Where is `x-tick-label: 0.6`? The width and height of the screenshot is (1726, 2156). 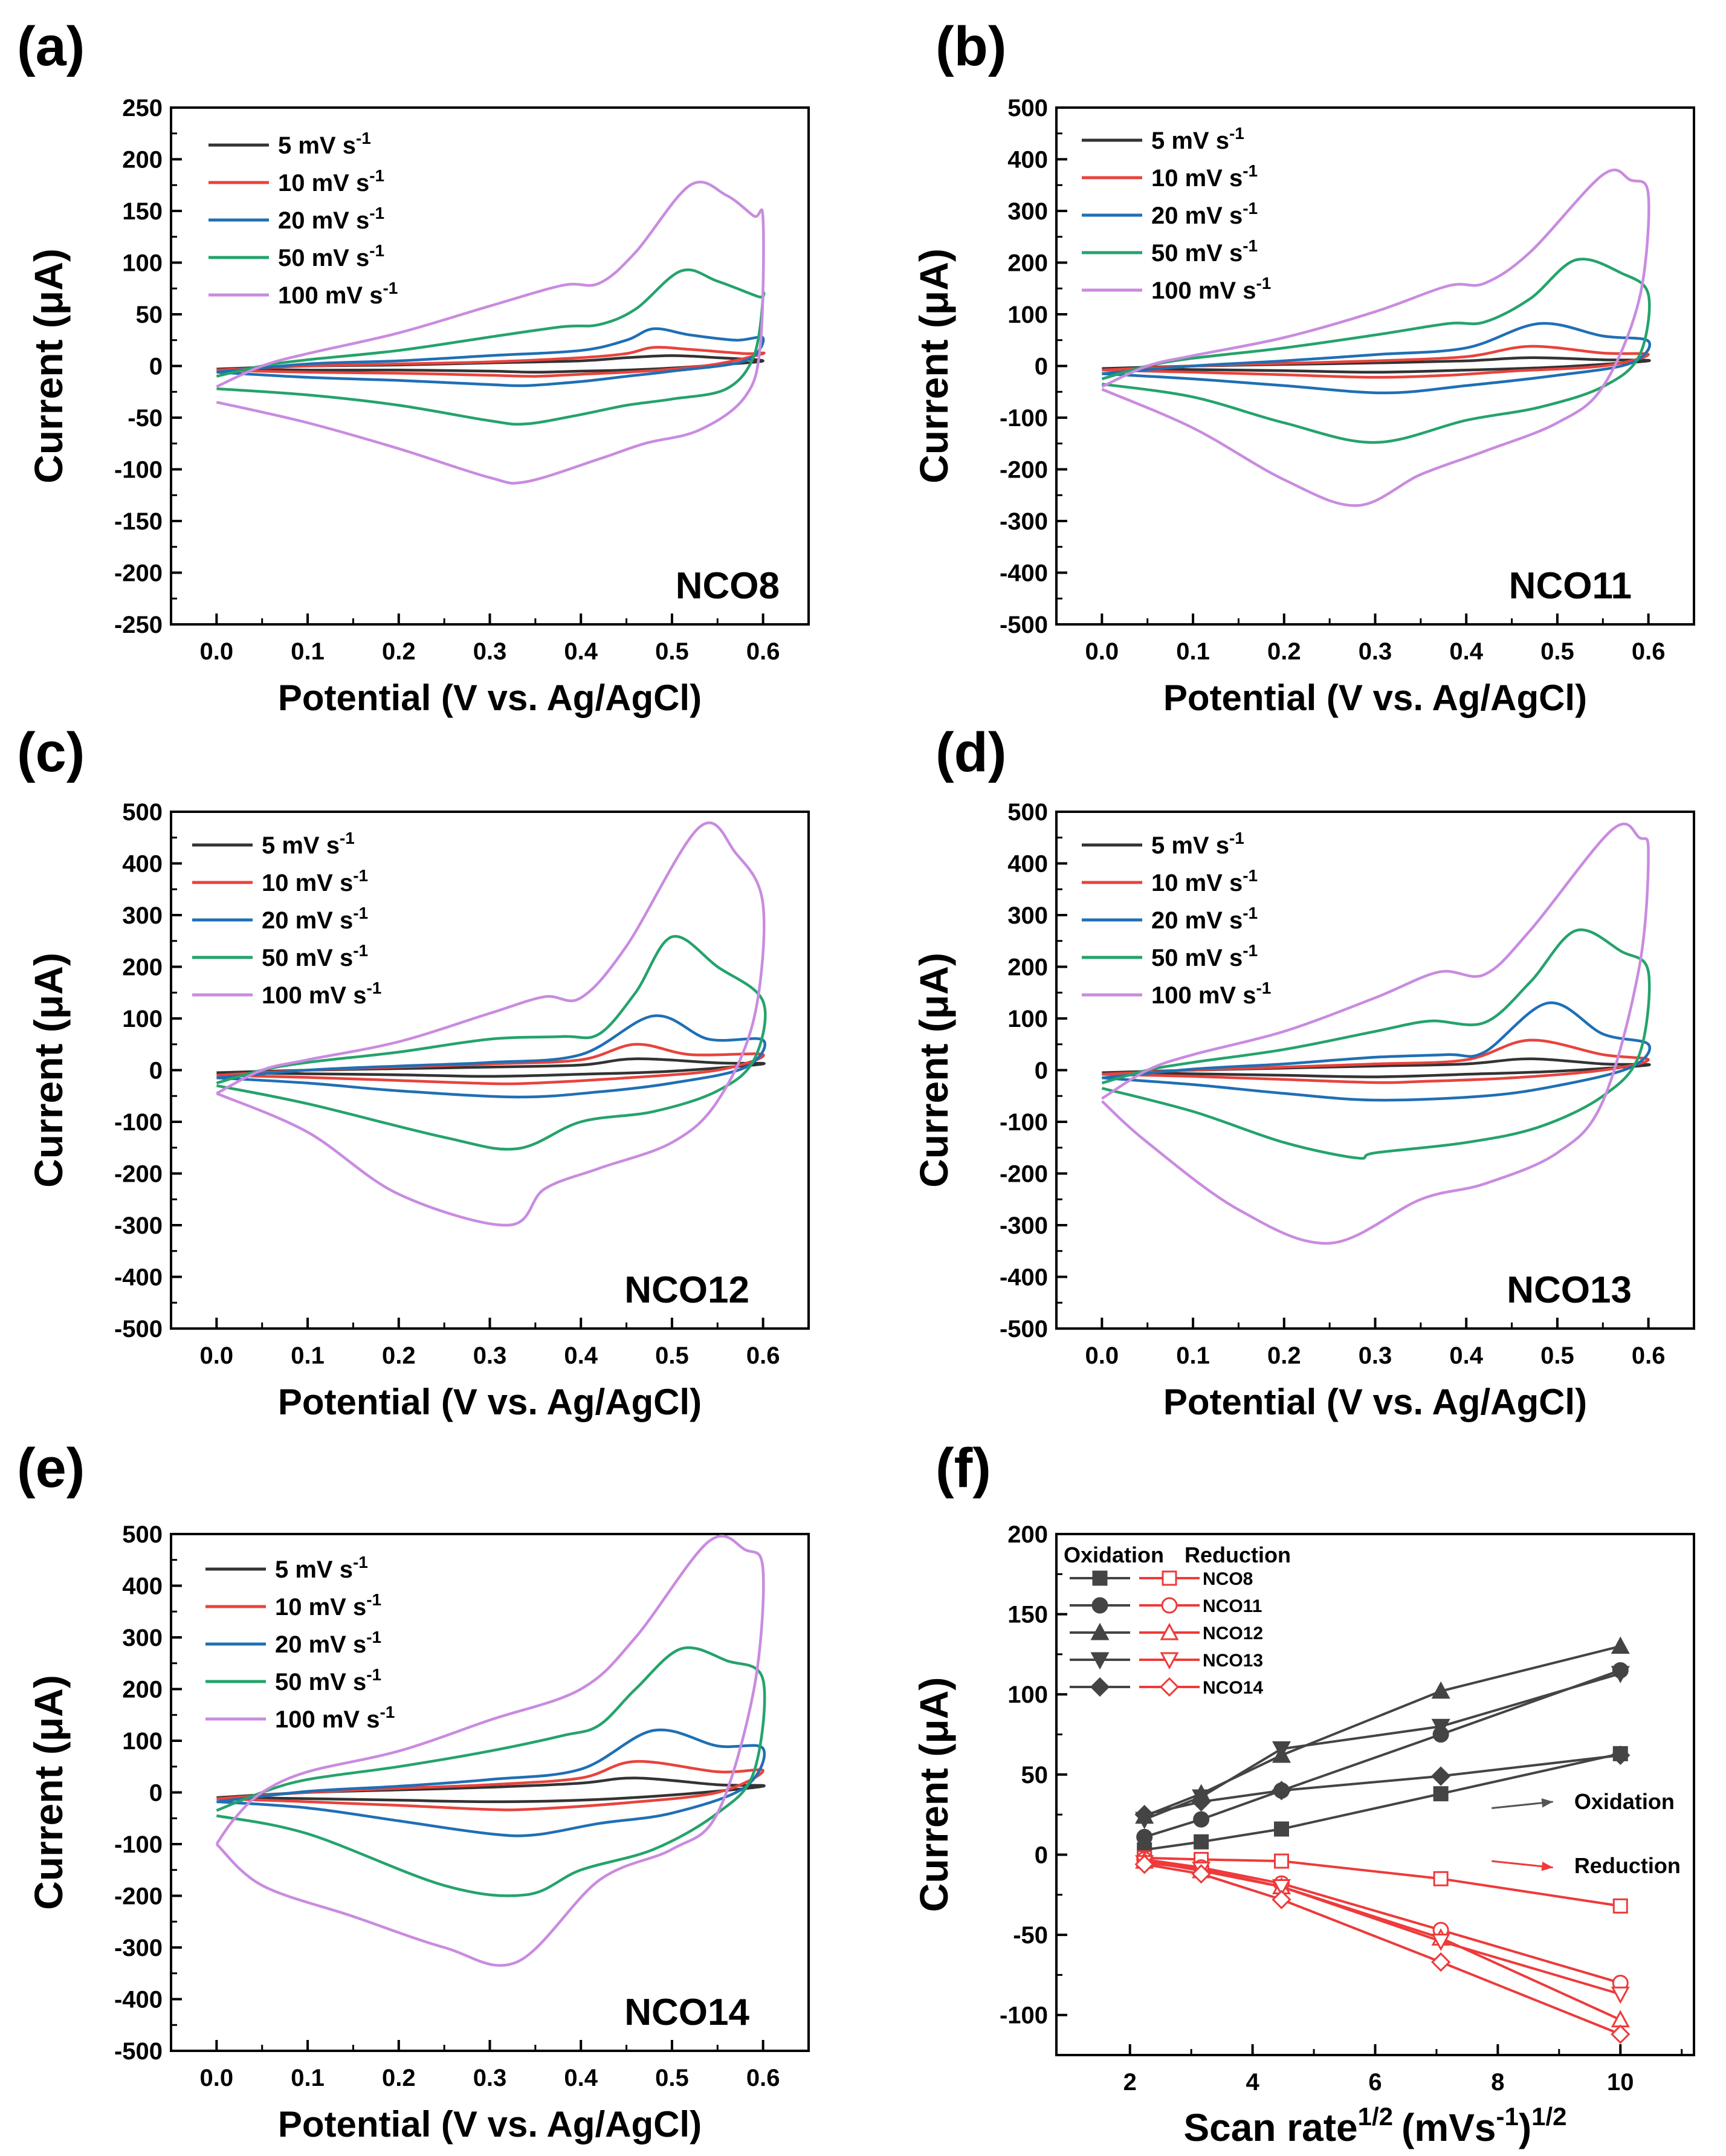
x-tick-label: 0.6 is located at coordinates (1649, 651).